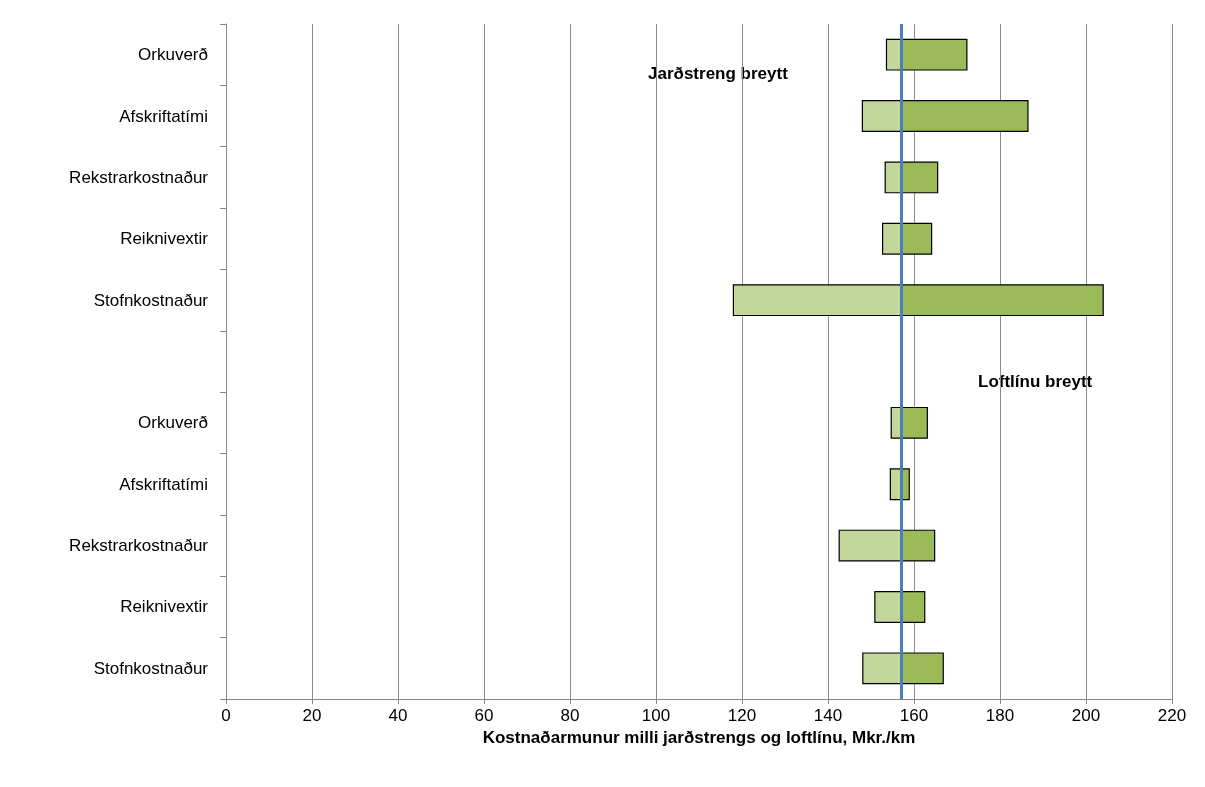  I want to click on x-tick-label: 100, so click(656, 715).